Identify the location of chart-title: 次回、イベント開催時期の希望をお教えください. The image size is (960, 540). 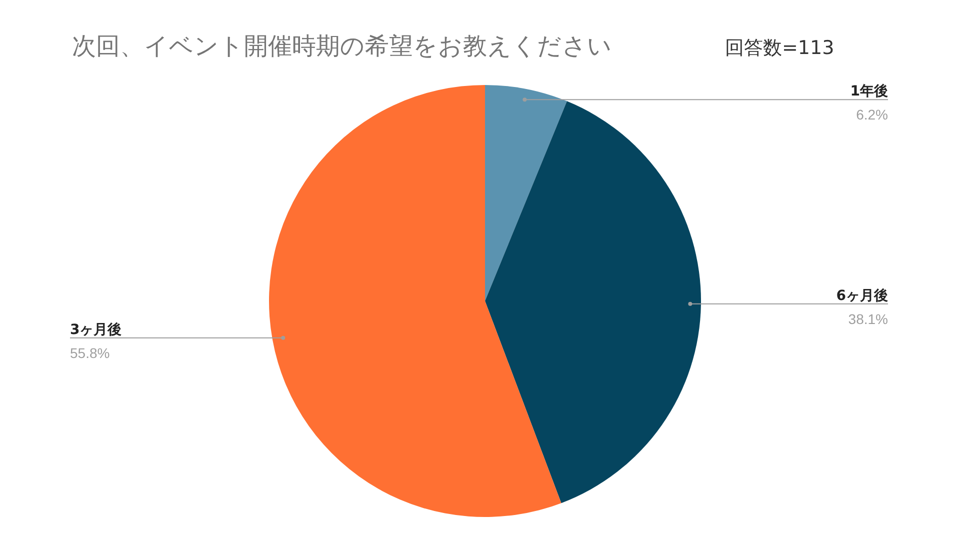
(342, 46).